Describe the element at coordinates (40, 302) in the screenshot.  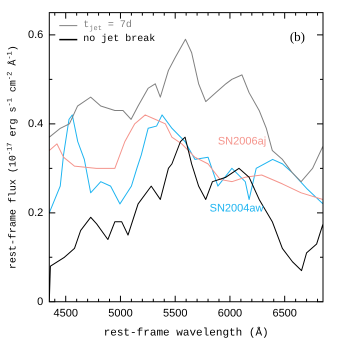
I see `y-tick-label: 0` at that location.